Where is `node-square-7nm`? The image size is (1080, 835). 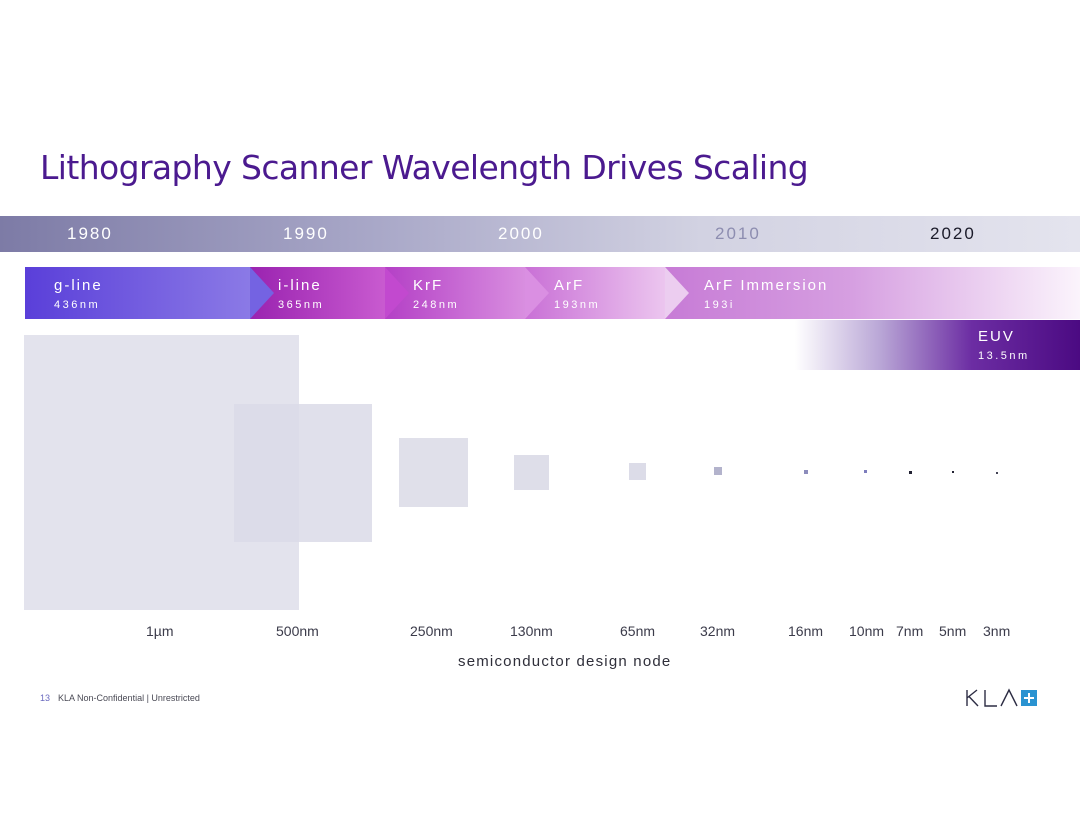
node-square-7nm is located at coordinates (910, 472).